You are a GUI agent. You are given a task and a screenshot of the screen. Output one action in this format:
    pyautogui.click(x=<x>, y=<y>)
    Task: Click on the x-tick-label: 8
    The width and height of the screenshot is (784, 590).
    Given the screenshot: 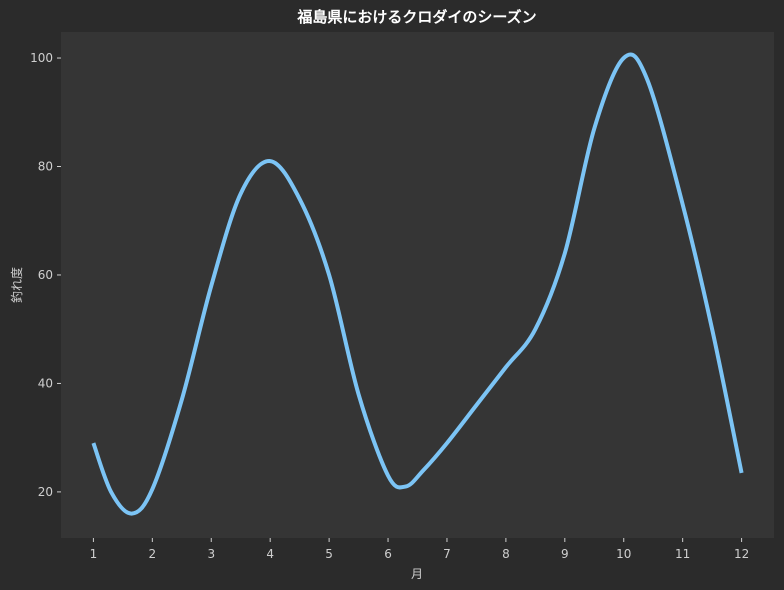 What is the action you would take?
    pyautogui.click(x=506, y=554)
    